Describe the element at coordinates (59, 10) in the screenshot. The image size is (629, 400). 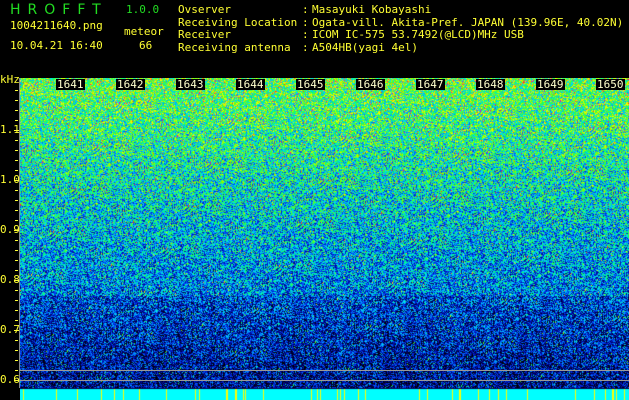
I see `app-title: HROFFT` at that location.